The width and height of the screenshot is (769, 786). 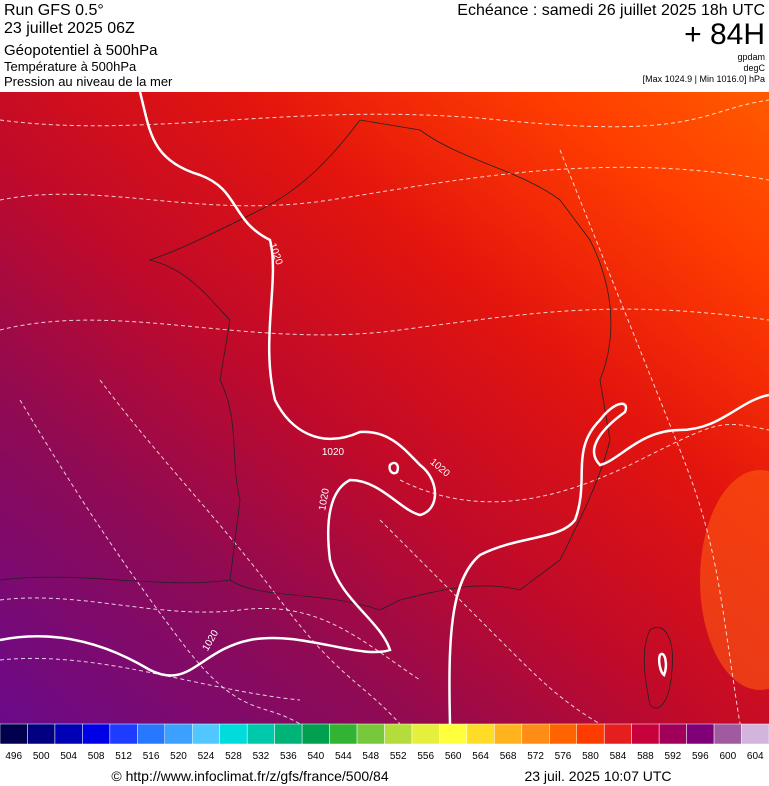 I want to click on colorbar-label: 504, so click(x=68, y=756).